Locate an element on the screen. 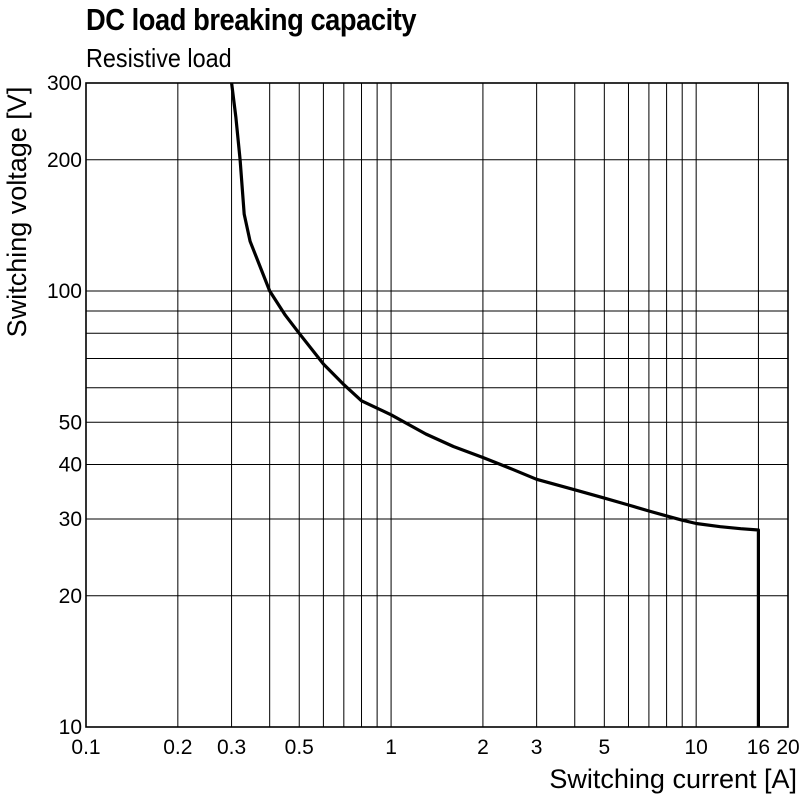  x-tick-label: 5 is located at coordinates (604, 747).